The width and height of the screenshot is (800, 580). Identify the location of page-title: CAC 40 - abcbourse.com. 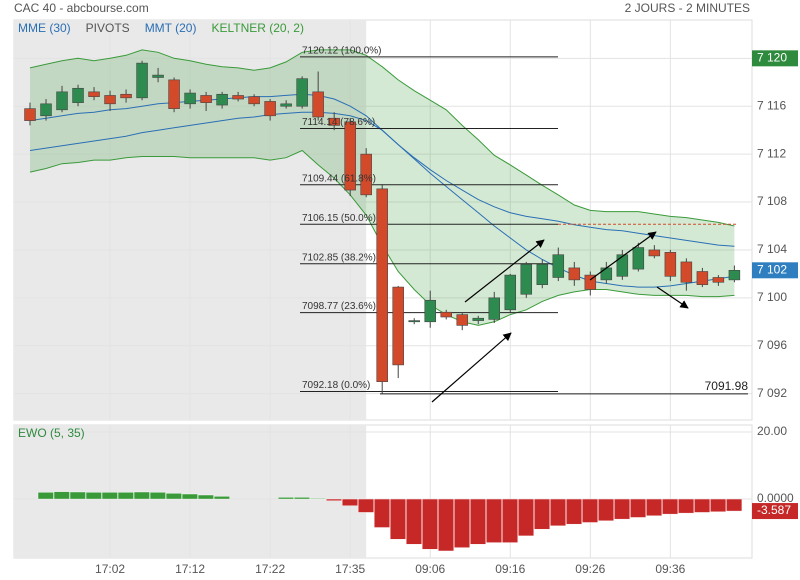
(81, 8).